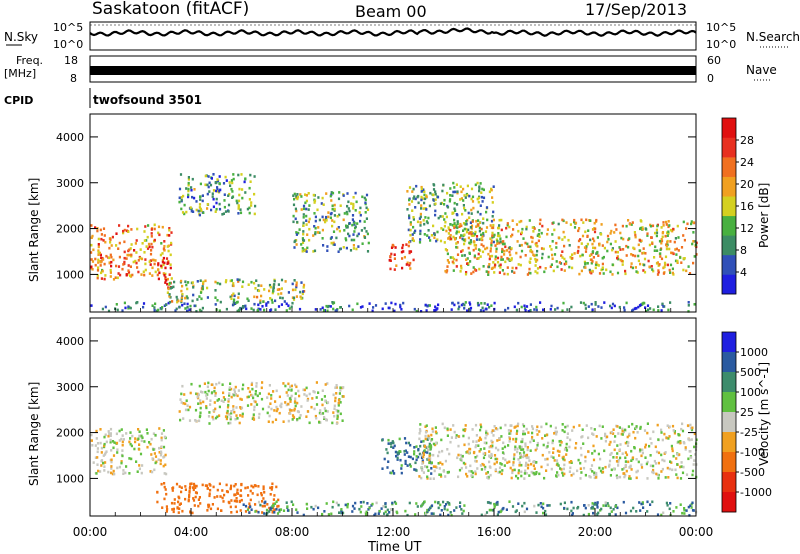 Image resolution: width=800 pixels, height=554 pixels. Describe the element at coordinates (764, 215) in the screenshot. I see `power-colorbar-label: Power [dB]` at that location.